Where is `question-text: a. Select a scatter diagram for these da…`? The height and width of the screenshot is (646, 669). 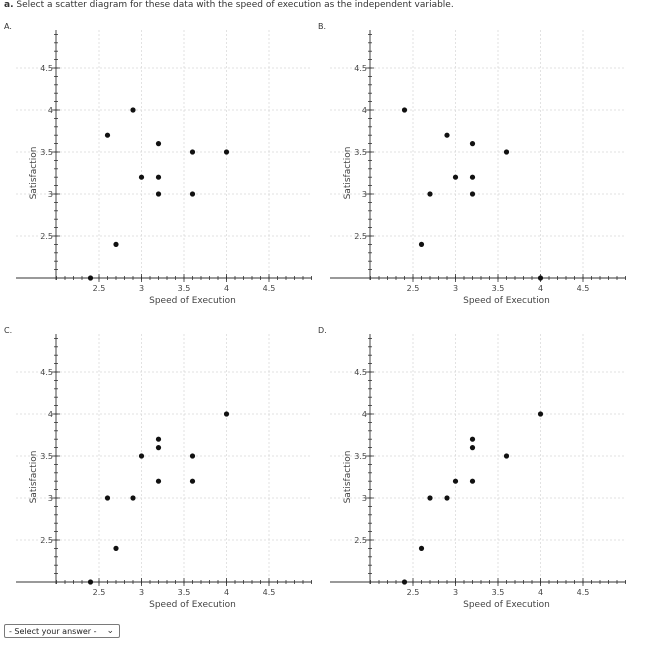
question-text: a. Select a scatter diagram for these da… is located at coordinates (229, 5).